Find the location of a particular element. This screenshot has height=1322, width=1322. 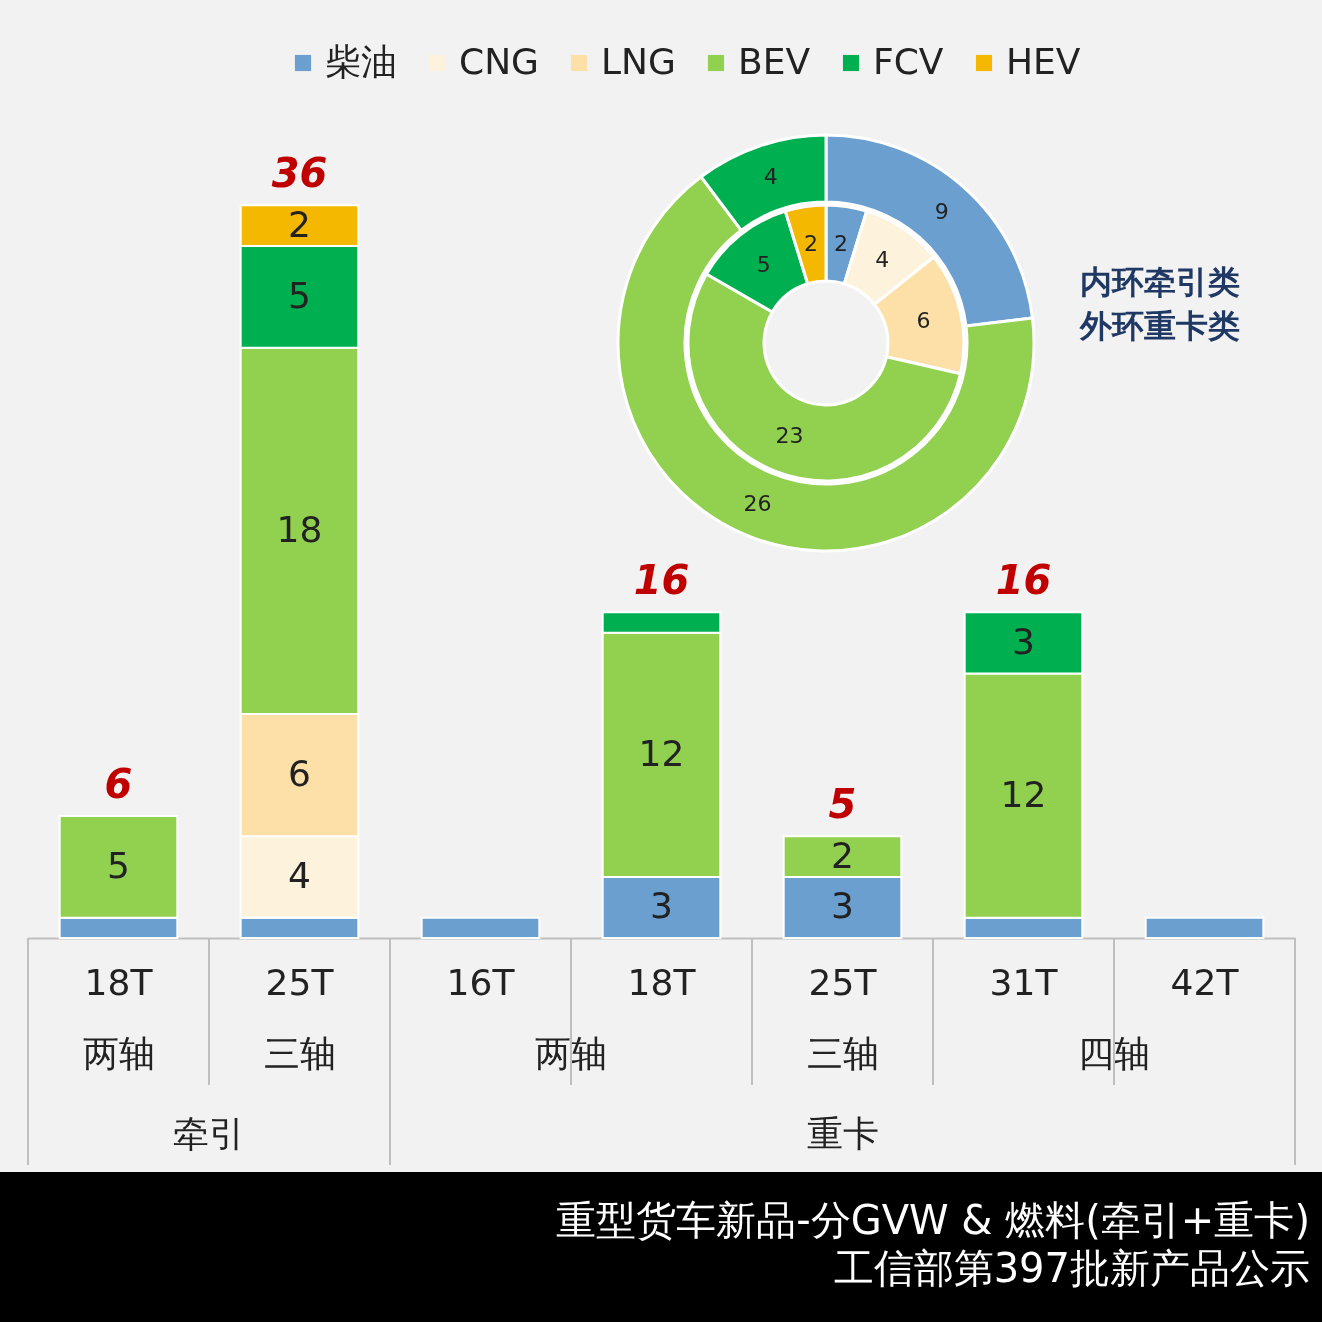

legend-label: CNG is located at coordinates (499, 61).